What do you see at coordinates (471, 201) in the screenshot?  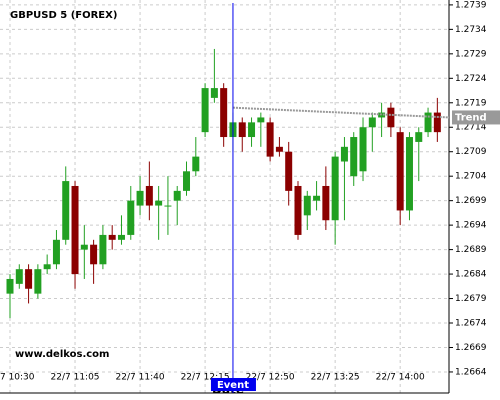 I see `y-tick-label: 1.2699` at bounding box center [471, 201].